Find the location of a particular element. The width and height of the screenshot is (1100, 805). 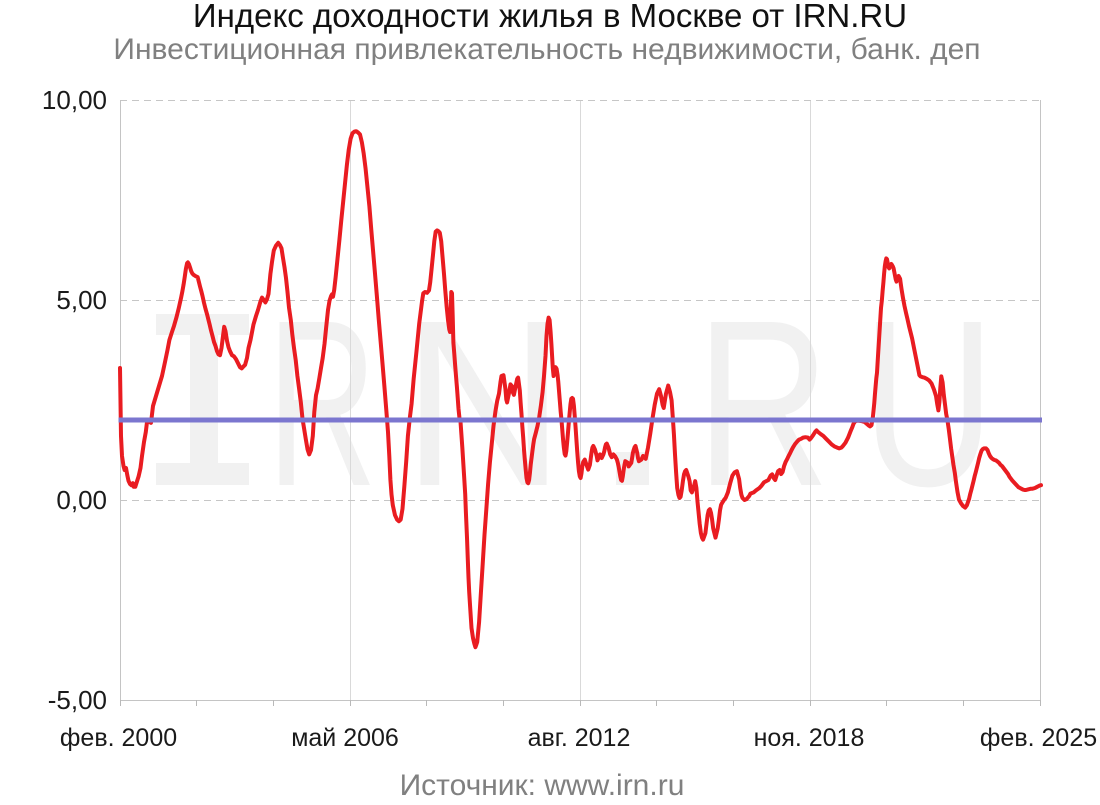

svg-text: май 2006 is located at coordinates (345, 738).